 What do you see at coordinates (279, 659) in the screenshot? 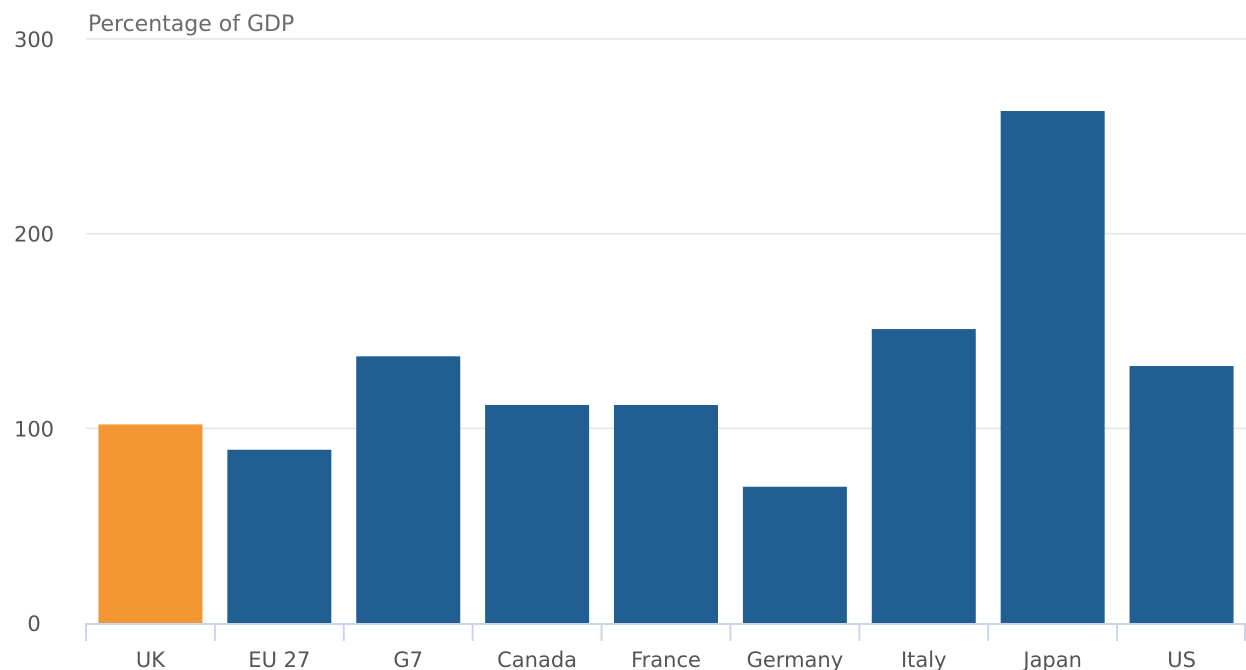
I see `x-tick-label: EU 27` at bounding box center [279, 659].